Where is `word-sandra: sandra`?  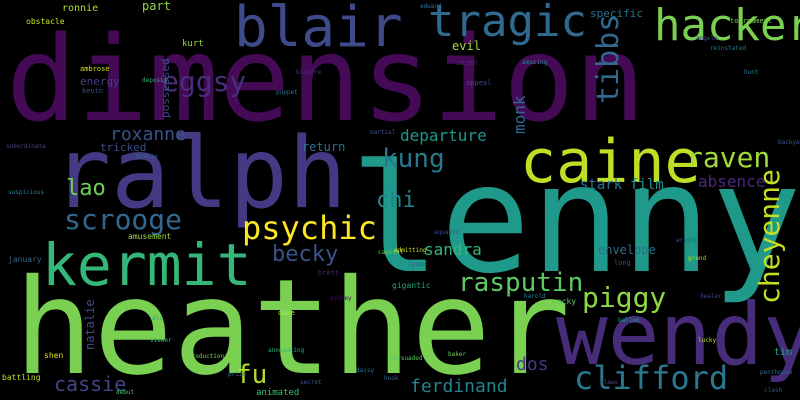
word-sandra: sandra is located at coordinates (453, 249).